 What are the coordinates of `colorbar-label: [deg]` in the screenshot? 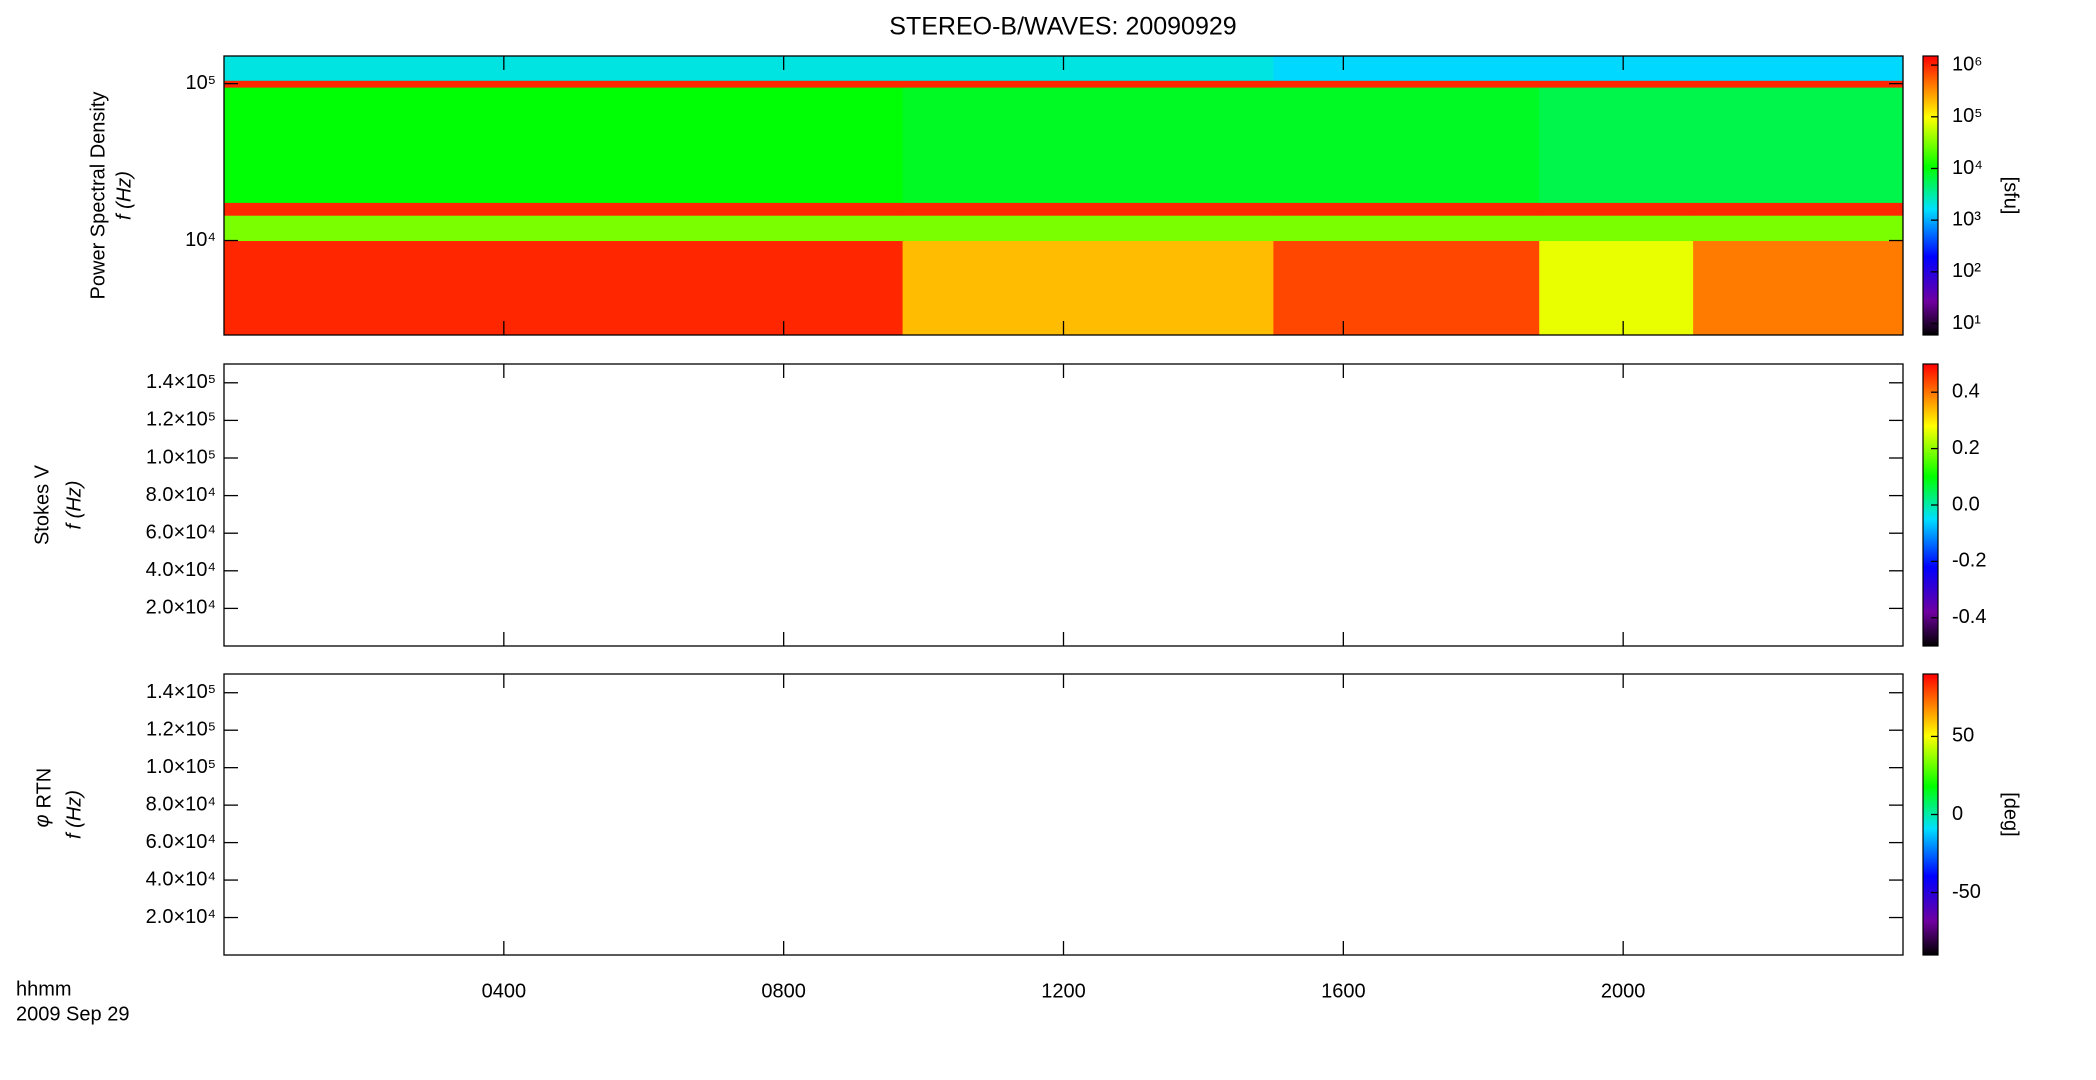 It's located at (2011, 814).